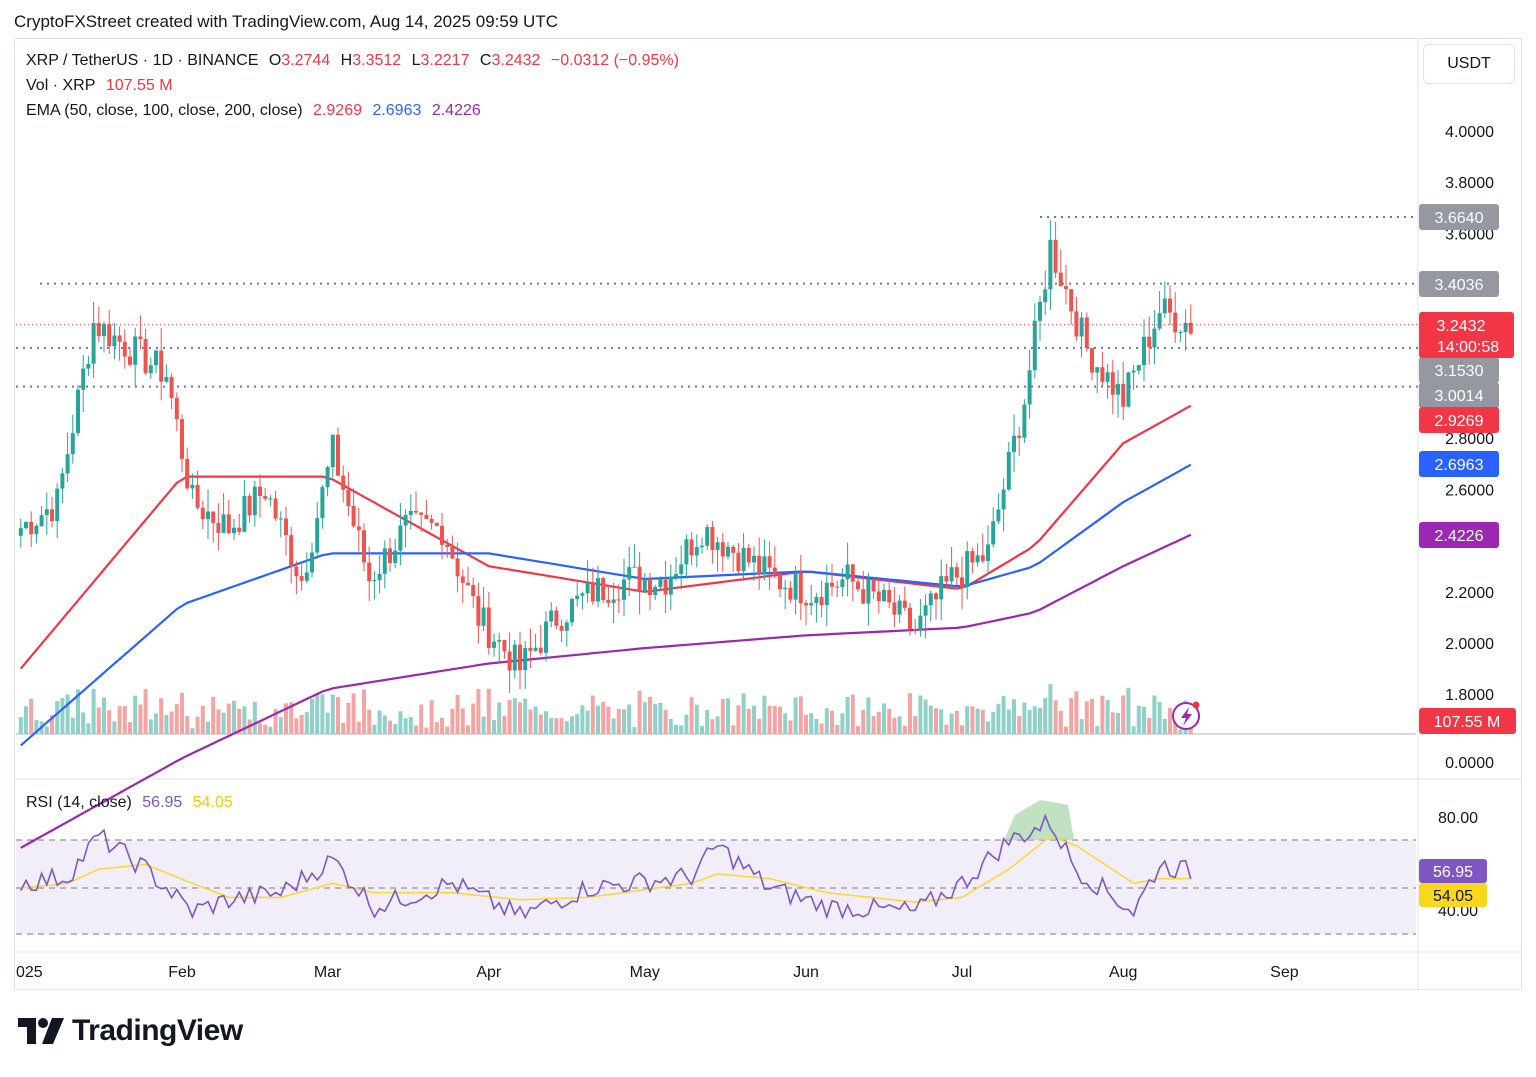  What do you see at coordinates (716, 887) in the screenshot?
I see `rsi-band-background` at bounding box center [716, 887].